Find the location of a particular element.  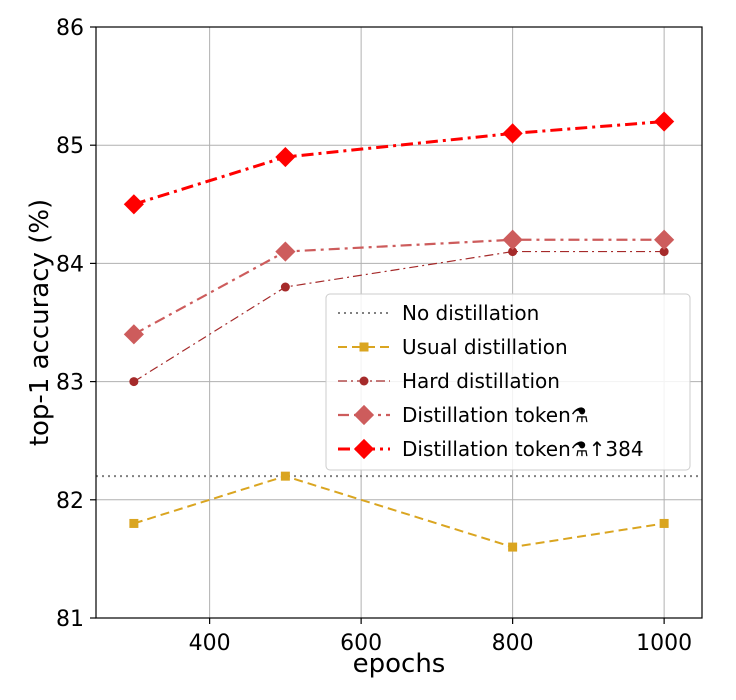

legend-label: Hard distillation is located at coordinates (481, 381).